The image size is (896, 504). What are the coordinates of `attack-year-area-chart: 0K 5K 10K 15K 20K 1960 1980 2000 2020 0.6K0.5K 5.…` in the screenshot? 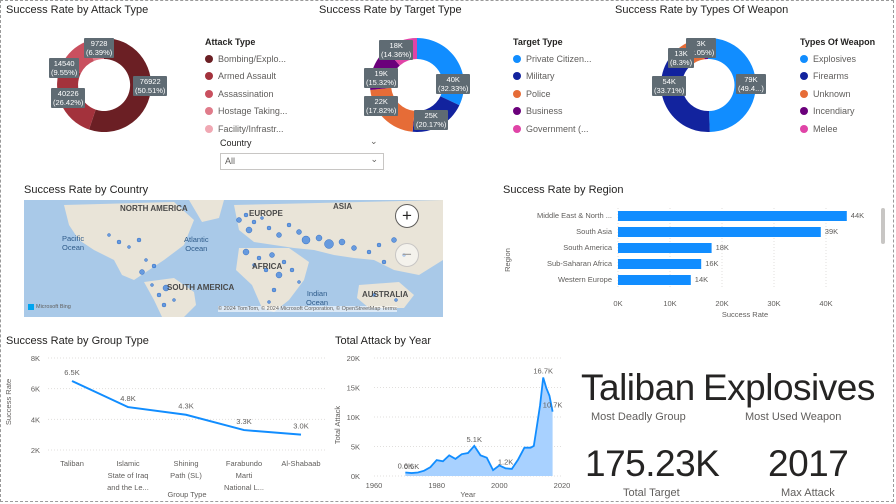 It's located at (452, 425).